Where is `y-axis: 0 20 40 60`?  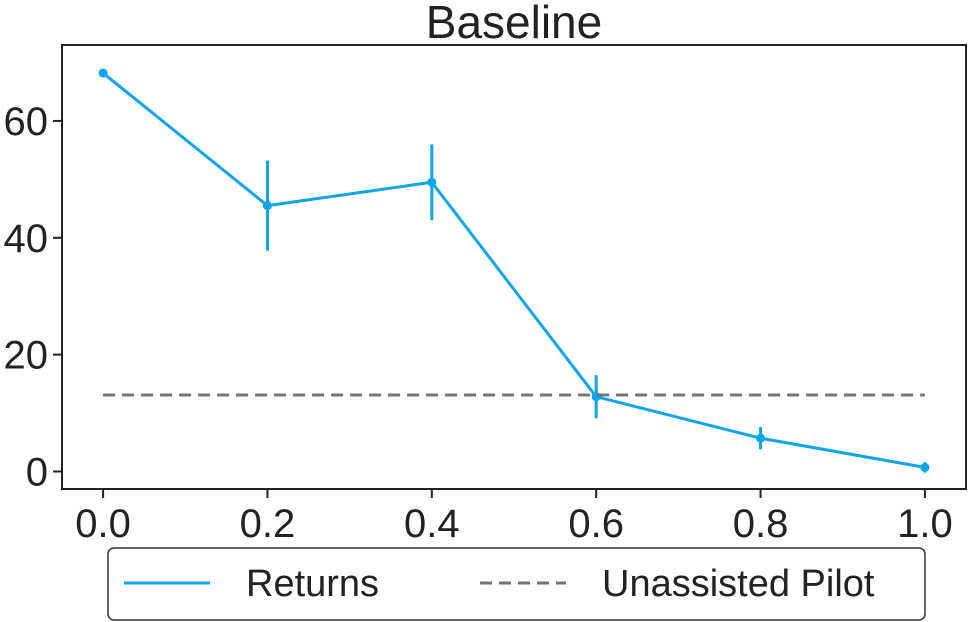
y-axis: 0 20 40 60 is located at coordinates (33, 297).